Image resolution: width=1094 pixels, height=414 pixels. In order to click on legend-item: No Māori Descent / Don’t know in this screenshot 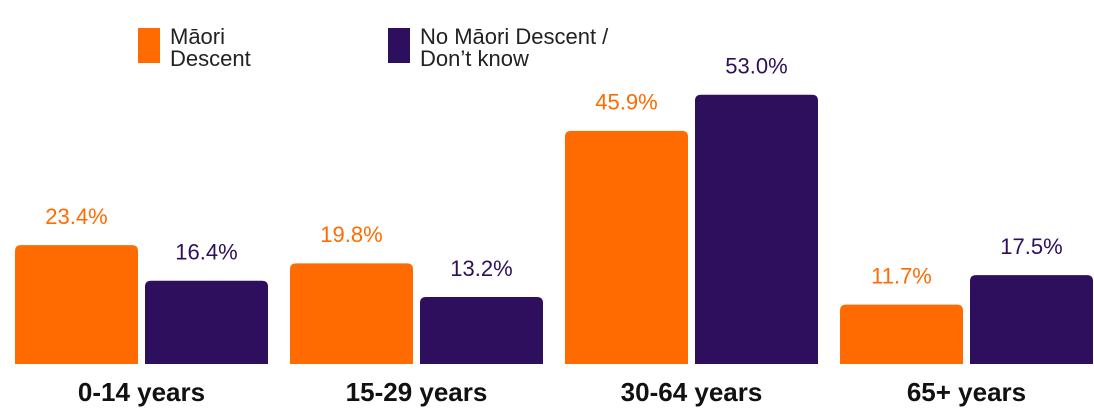, I will do `click(509, 48)`.